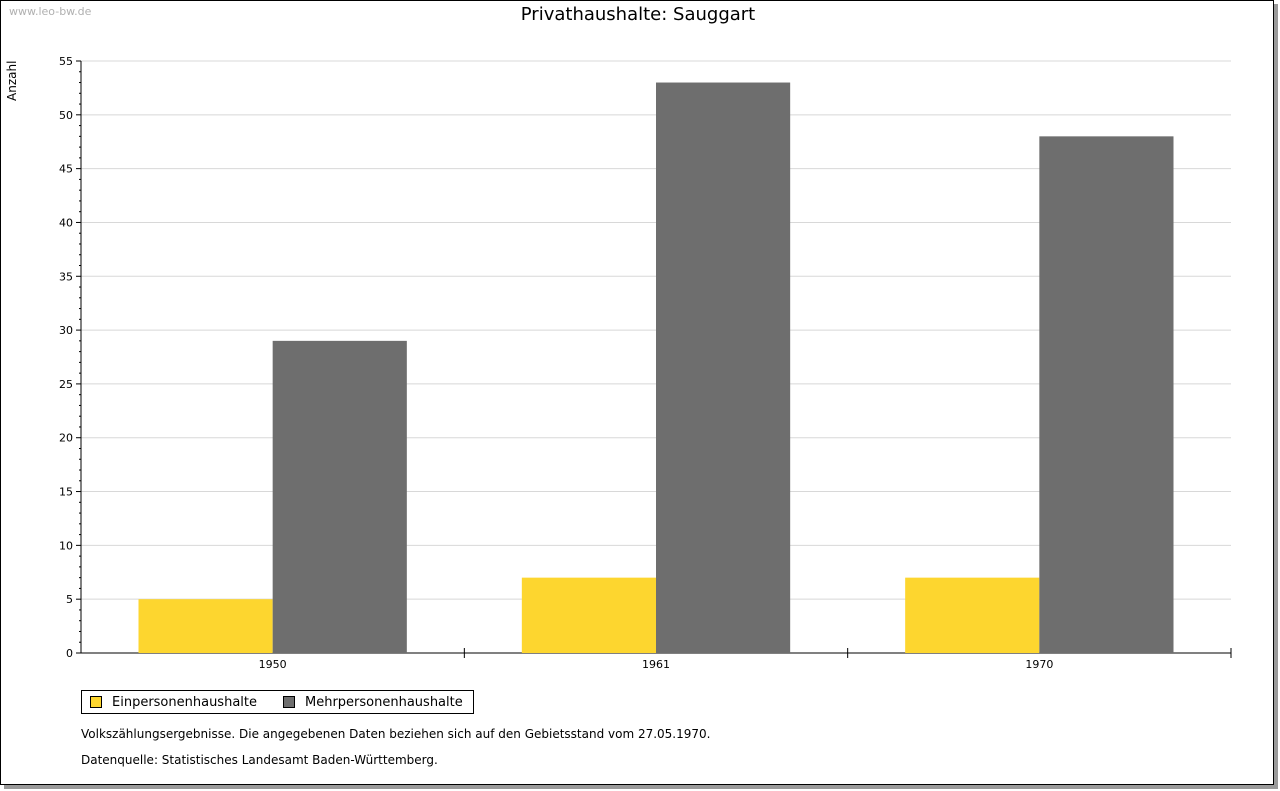 The width and height of the screenshot is (1280, 791). I want to click on y-tick-label-40: 40, so click(66, 222).